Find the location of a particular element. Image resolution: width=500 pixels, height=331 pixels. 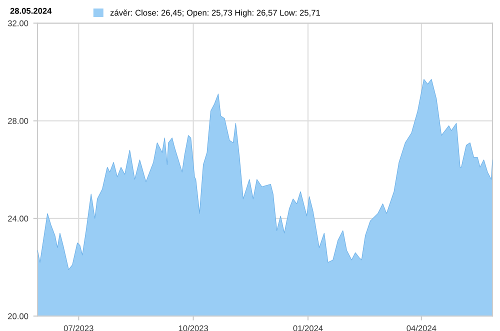

y-tick-label: 24.00 is located at coordinates (18, 219).